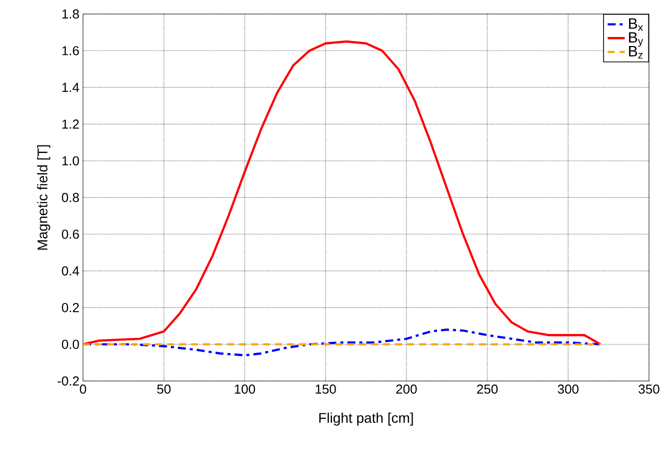  I want to click on x-tick-label: 250, so click(487, 389).